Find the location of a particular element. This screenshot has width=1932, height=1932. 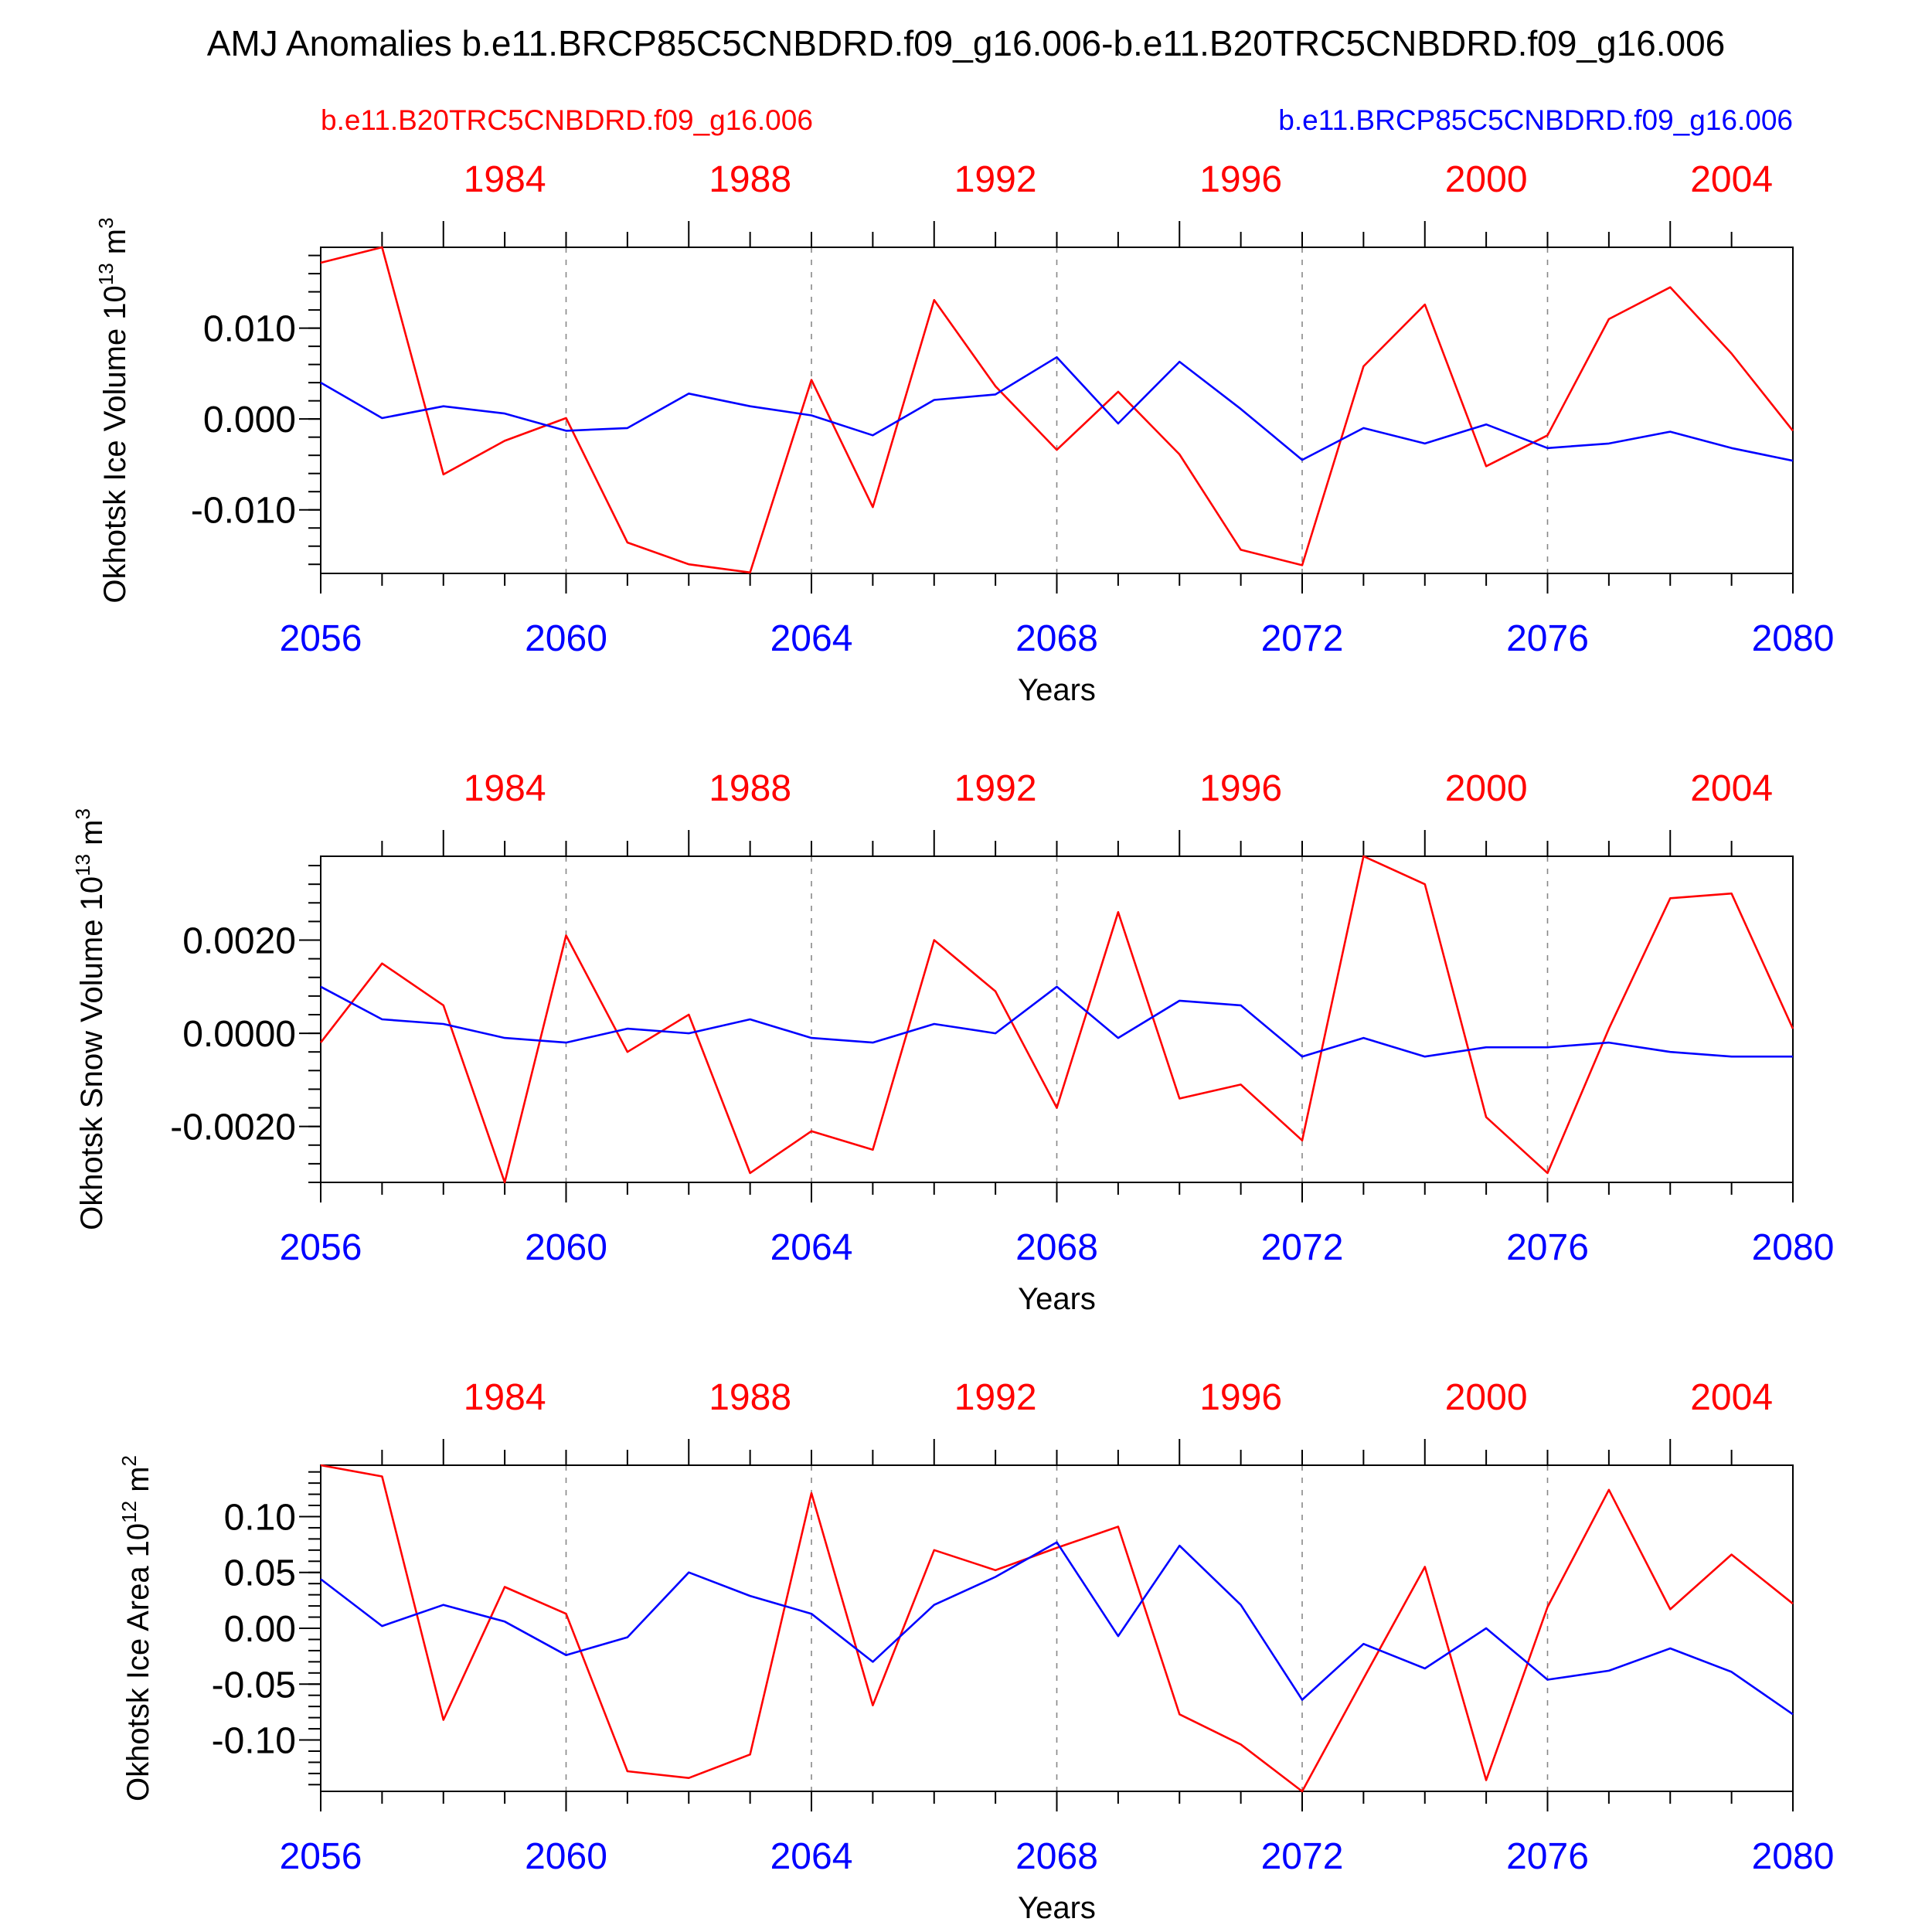

y-axis-label: Okhotsk Ice Volume 1013 m3 is located at coordinates (113, 410).